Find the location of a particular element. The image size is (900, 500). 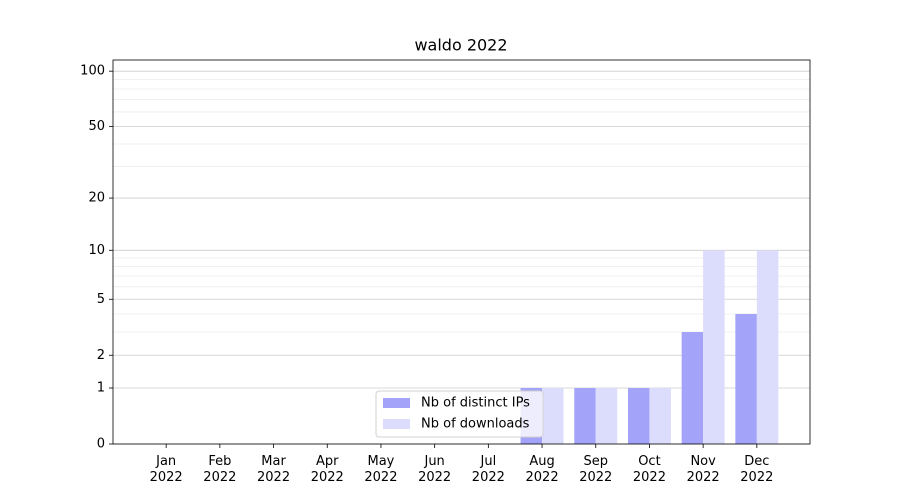

y-tick-label: 1 is located at coordinates (101, 388).